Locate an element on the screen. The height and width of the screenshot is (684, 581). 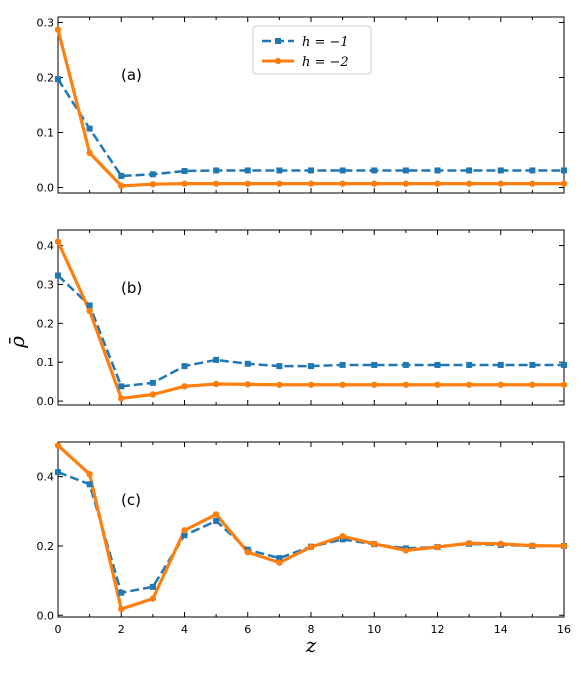
legend-marker-h2 is located at coordinates (278, 61).